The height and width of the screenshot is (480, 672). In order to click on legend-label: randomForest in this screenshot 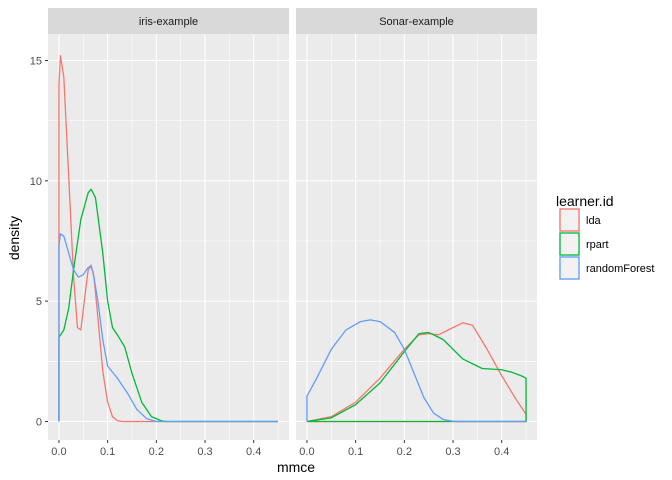, I will do `click(620, 269)`.